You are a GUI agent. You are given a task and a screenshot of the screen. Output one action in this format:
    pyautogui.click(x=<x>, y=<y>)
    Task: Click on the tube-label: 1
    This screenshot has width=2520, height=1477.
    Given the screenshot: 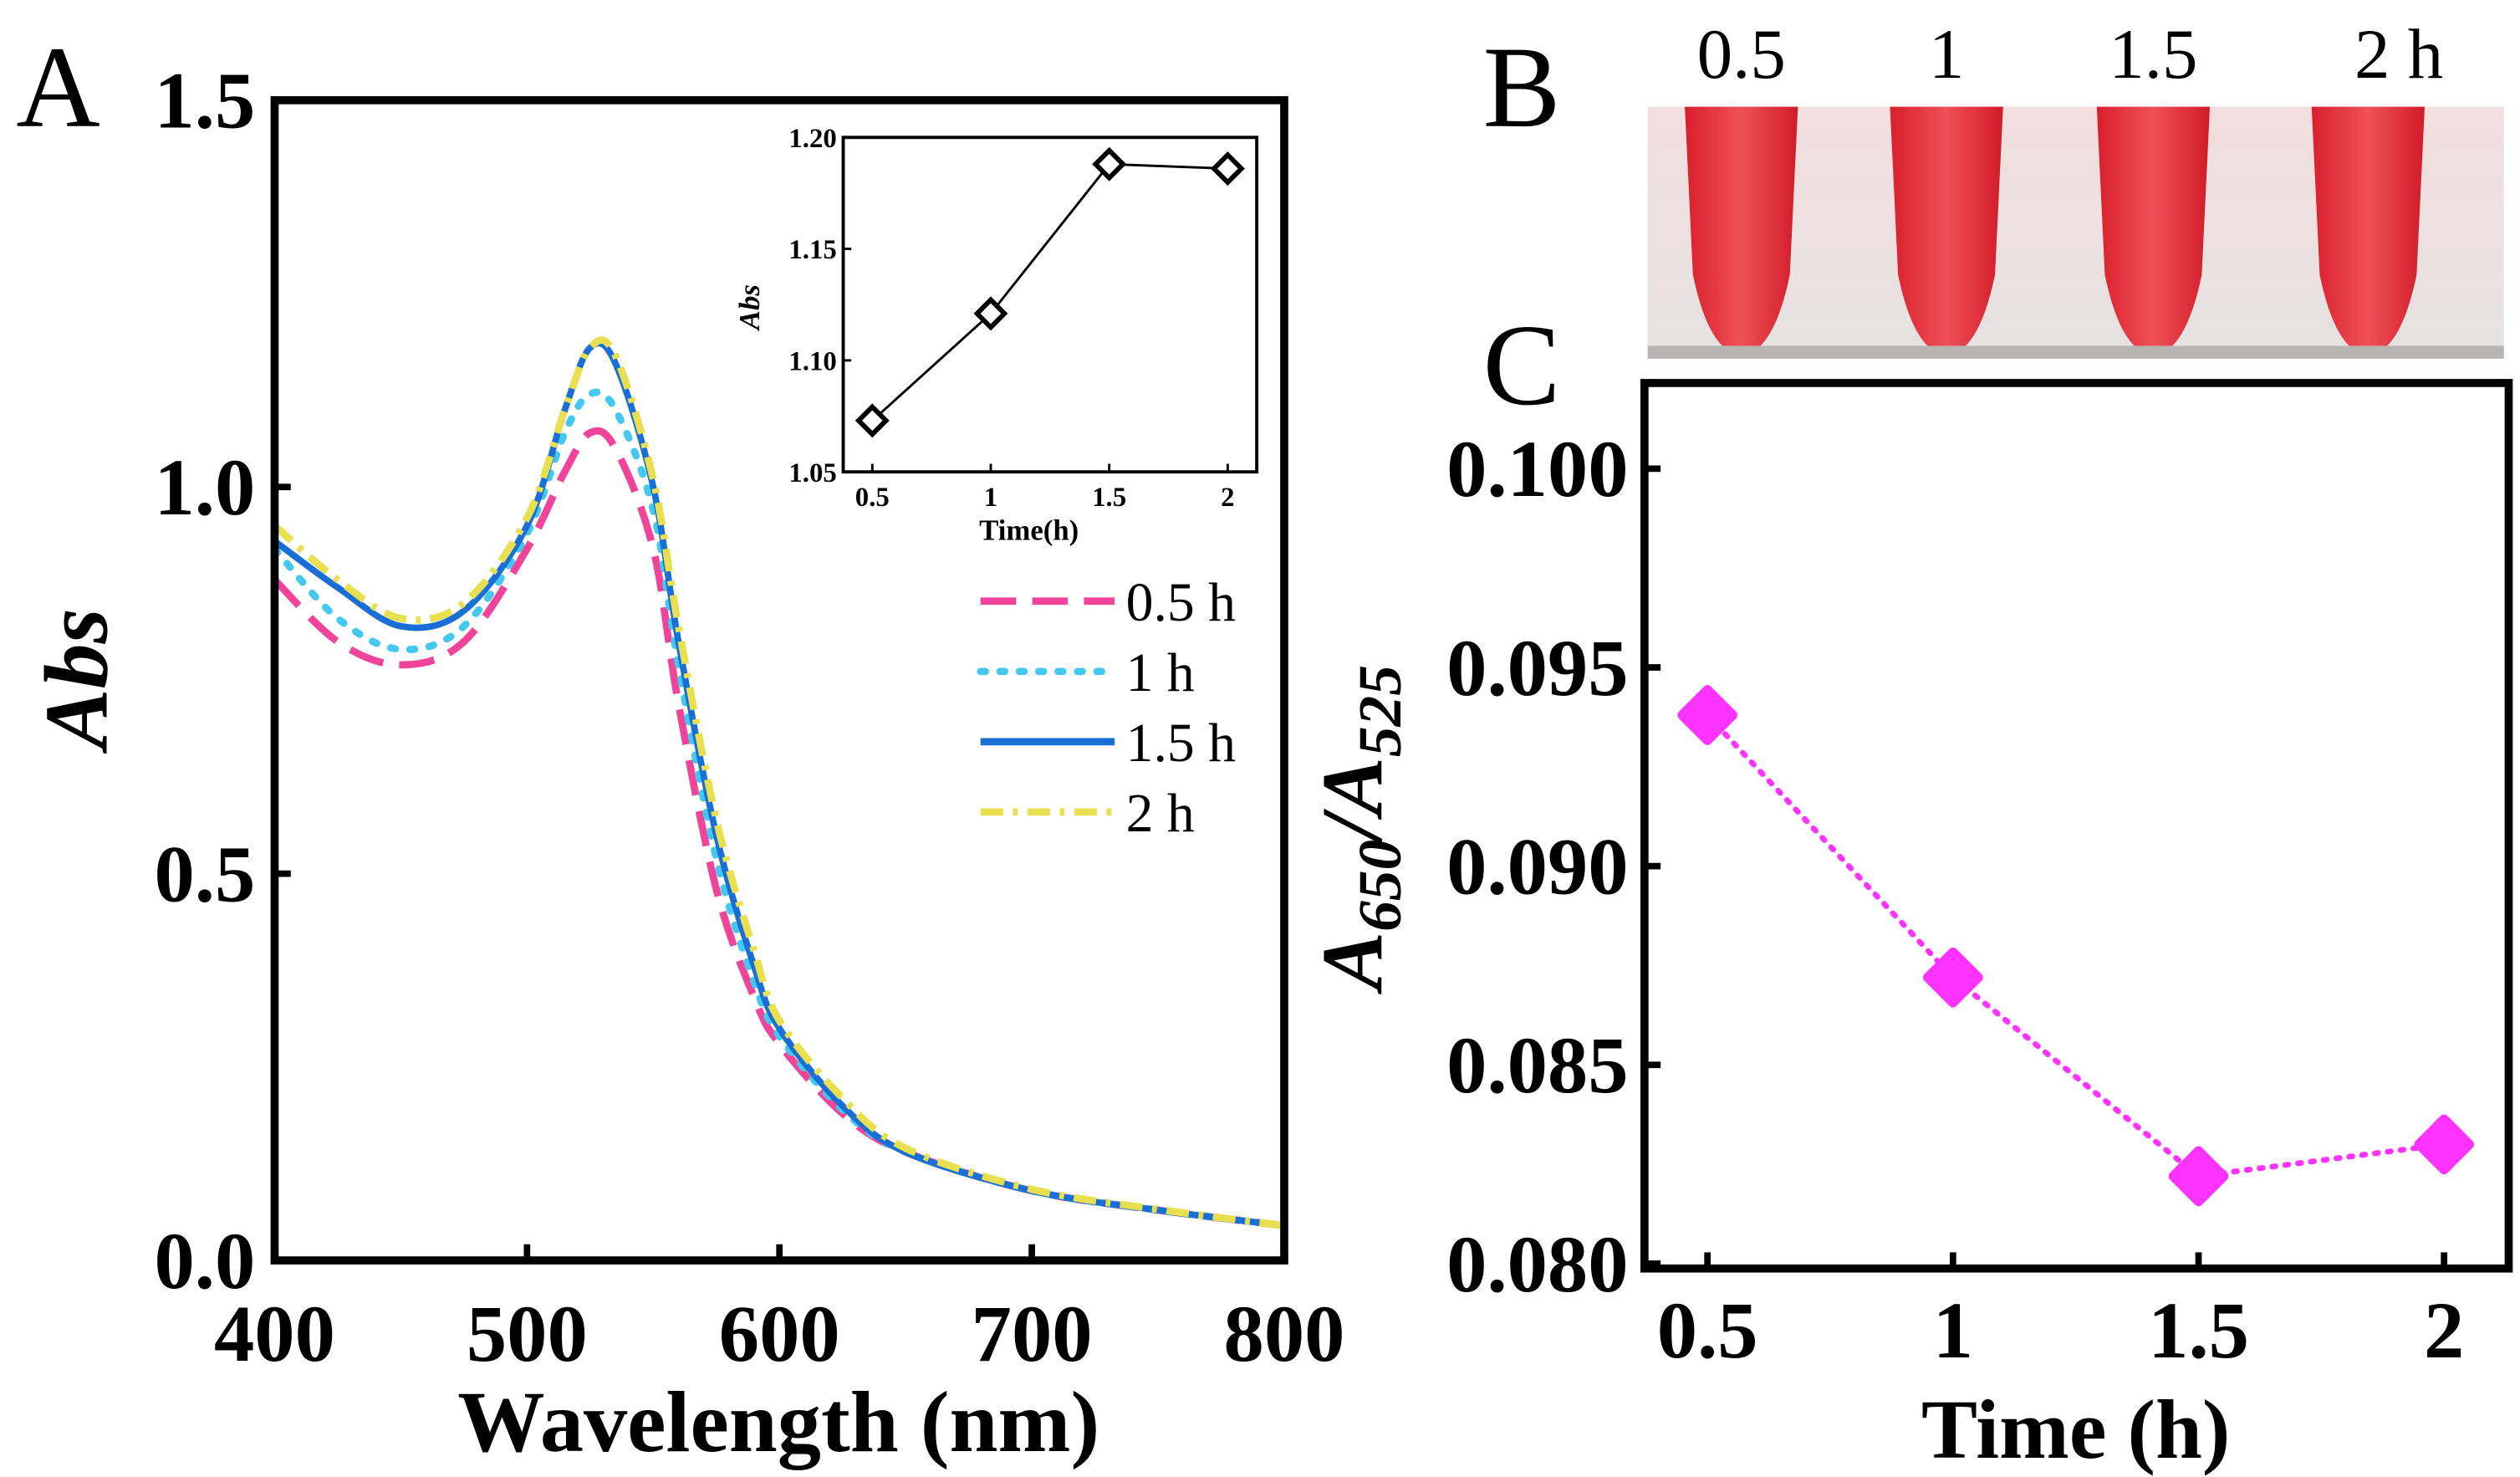 What is the action you would take?
    pyautogui.click(x=1947, y=54)
    